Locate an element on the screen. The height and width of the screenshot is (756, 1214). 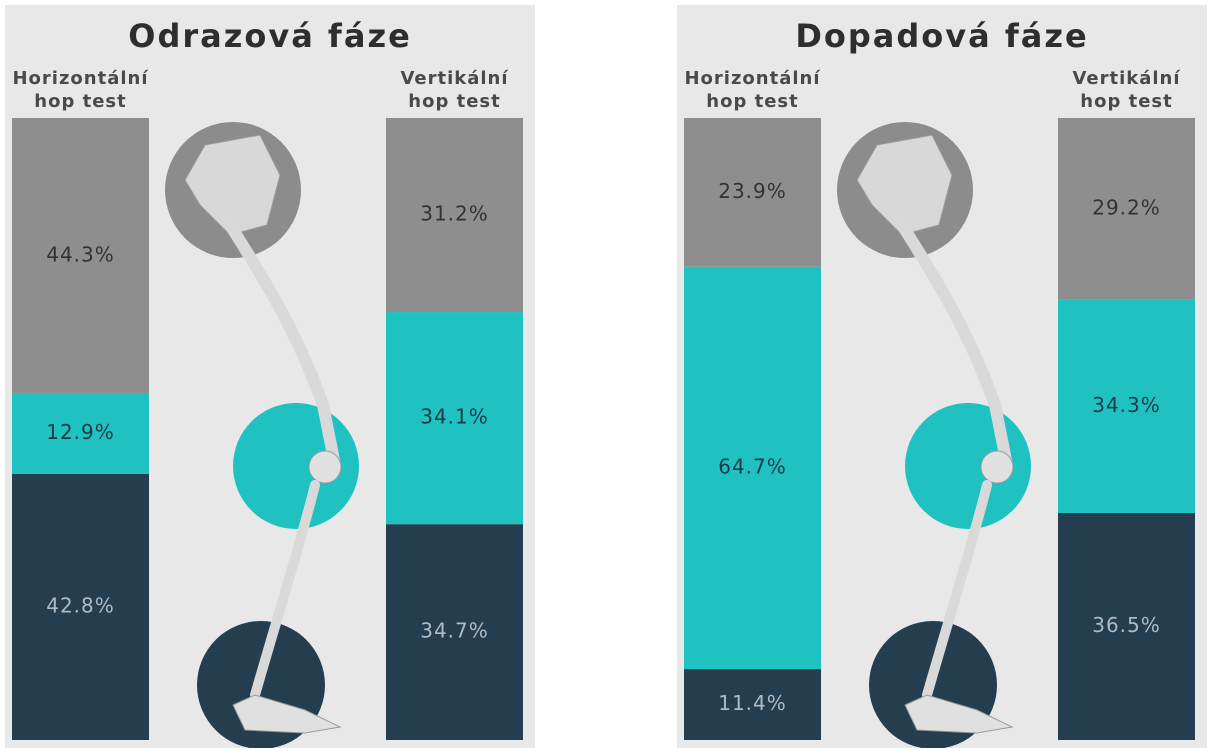
value-label: 44.3% is located at coordinates (80, 254).